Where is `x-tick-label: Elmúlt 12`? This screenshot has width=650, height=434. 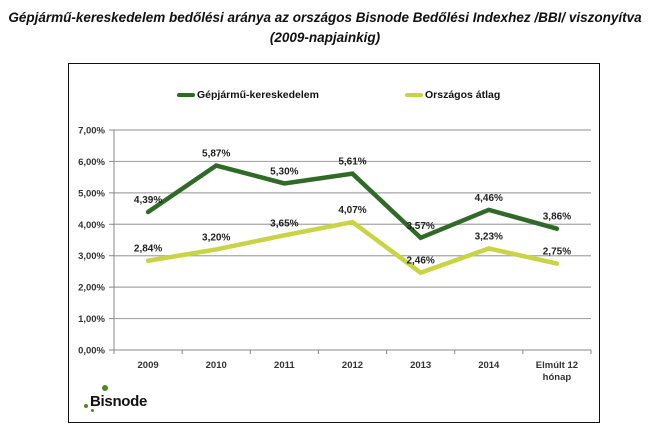 x-tick-label: Elmúlt 12 is located at coordinates (557, 365).